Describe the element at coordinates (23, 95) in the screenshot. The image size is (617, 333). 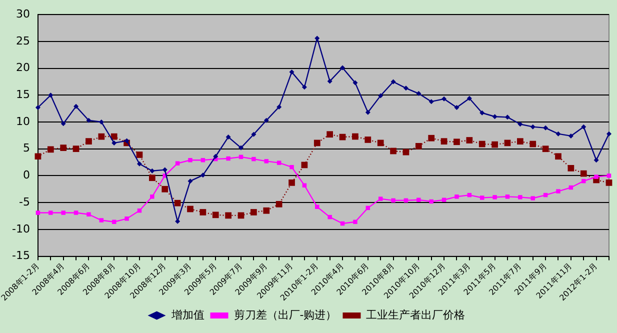
I see `y-tick-label: 15` at that location.